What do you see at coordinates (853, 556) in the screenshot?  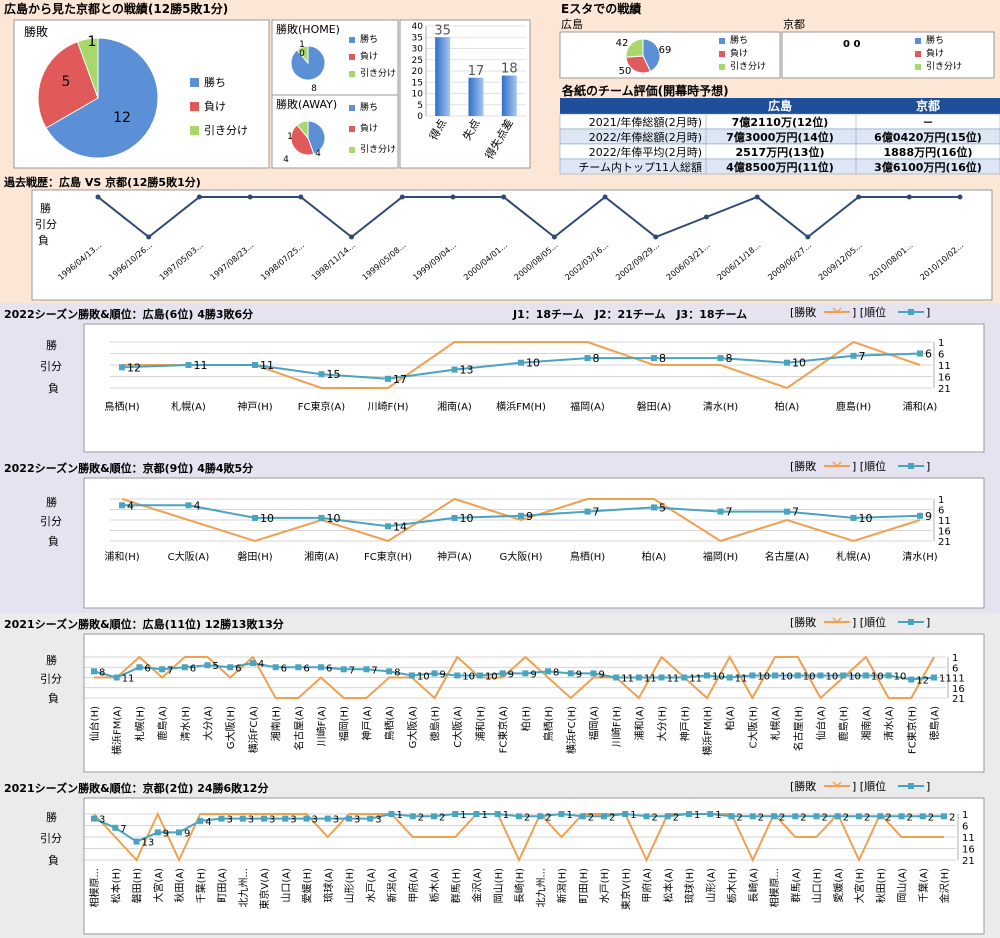 I see `opponent-label: 札幌(A)` at bounding box center [853, 556].